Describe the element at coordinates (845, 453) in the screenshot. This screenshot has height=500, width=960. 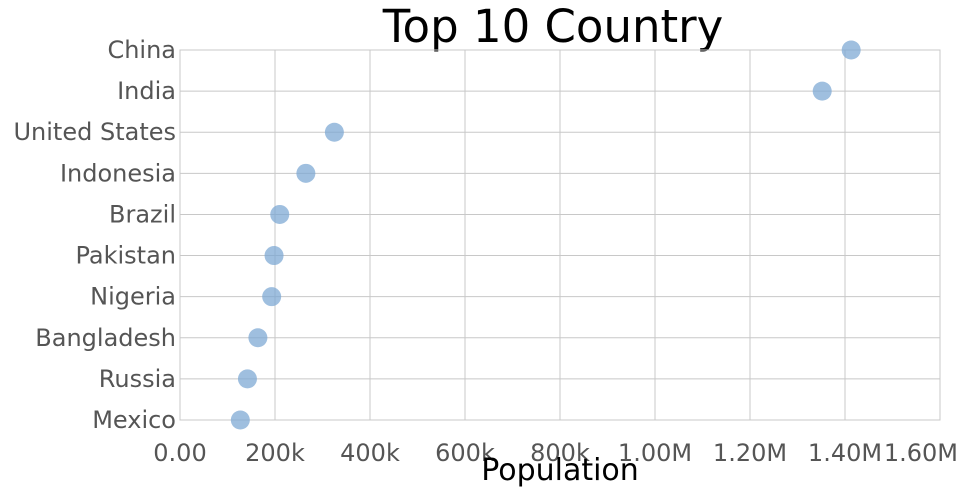
I see `x-tick-label: 1.40M` at that location.